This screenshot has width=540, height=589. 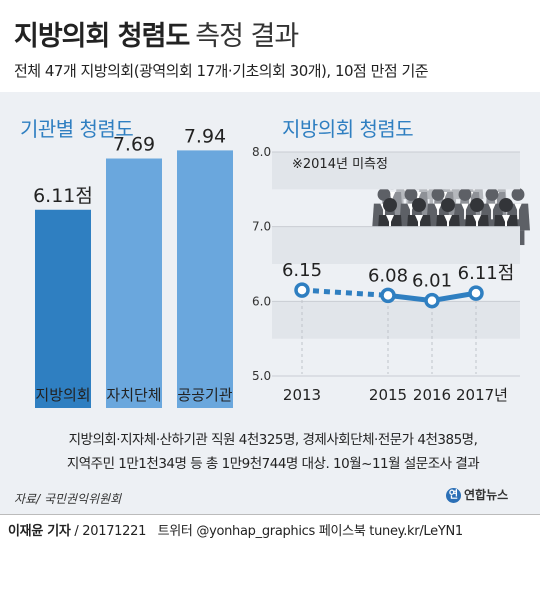 I want to click on bar-value-label: 6.11점, so click(x=63, y=196).